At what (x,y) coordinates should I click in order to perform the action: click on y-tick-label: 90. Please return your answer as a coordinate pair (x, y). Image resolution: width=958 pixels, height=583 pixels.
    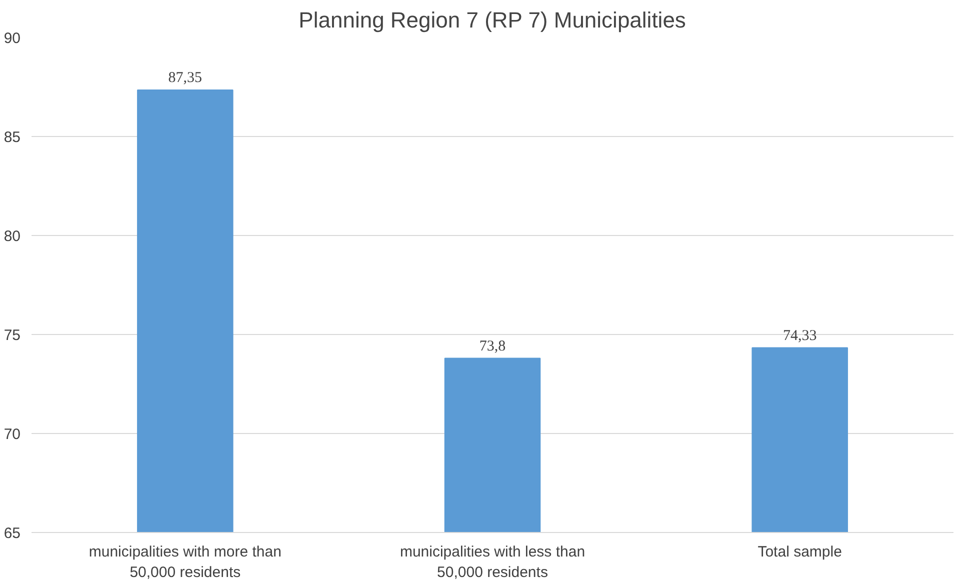
    Looking at the image, I should click on (12, 38).